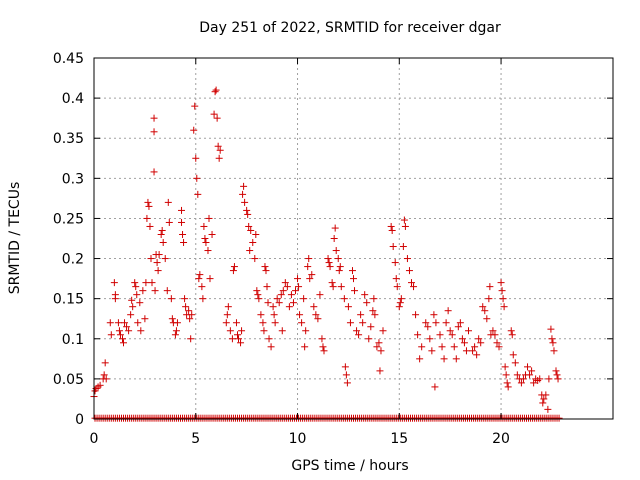  I want to click on x-axis-label: GPS time / hours, so click(349, 466).